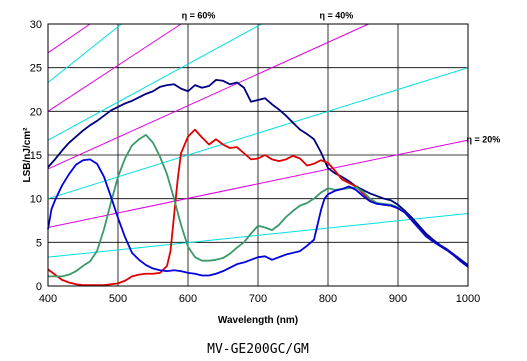 The width and height of the screenshot is (527, 361). I want to click on y-tick-label: 30, so click(36, 25).